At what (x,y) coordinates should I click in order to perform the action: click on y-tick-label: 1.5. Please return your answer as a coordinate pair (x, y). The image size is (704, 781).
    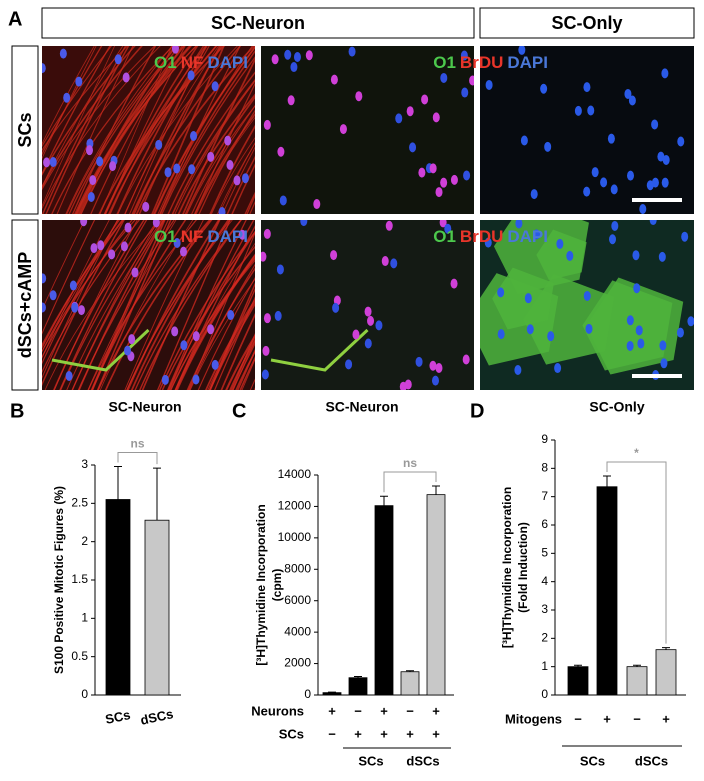
    Looking at the image, I should click on (79, 579).